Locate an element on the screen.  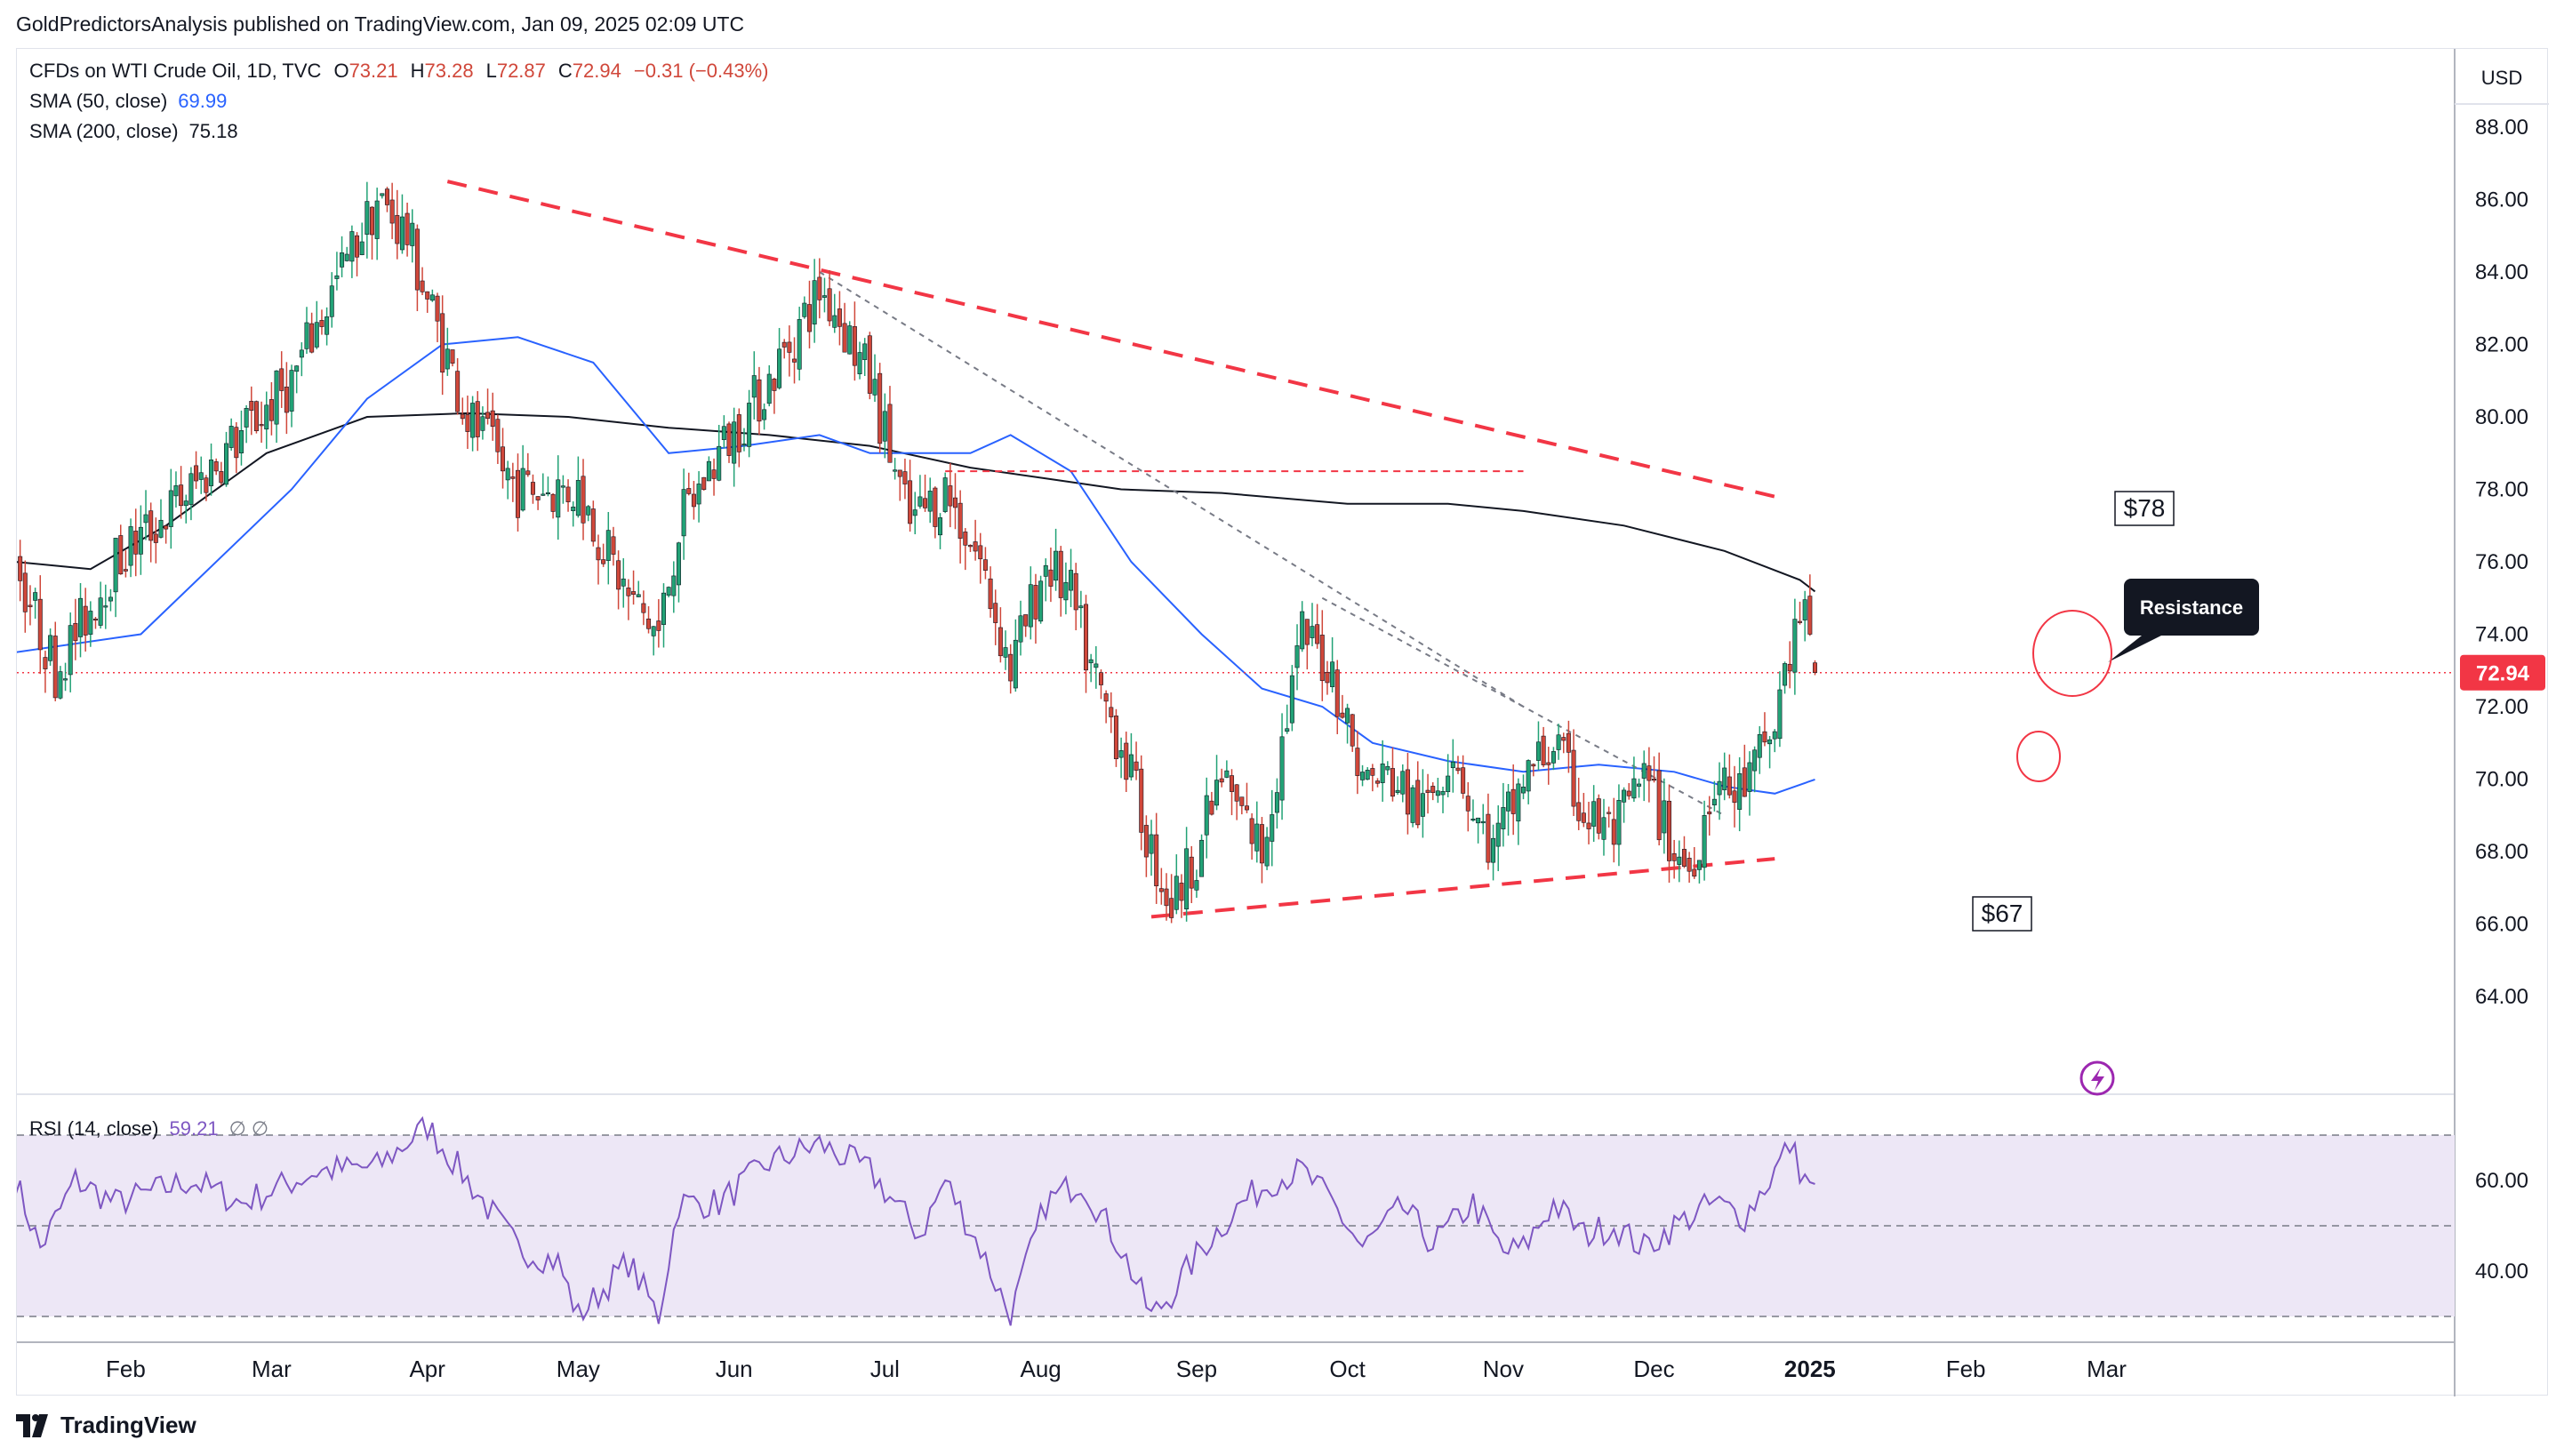
price-tick: 86.00 is located at coordinates (2501, 200).